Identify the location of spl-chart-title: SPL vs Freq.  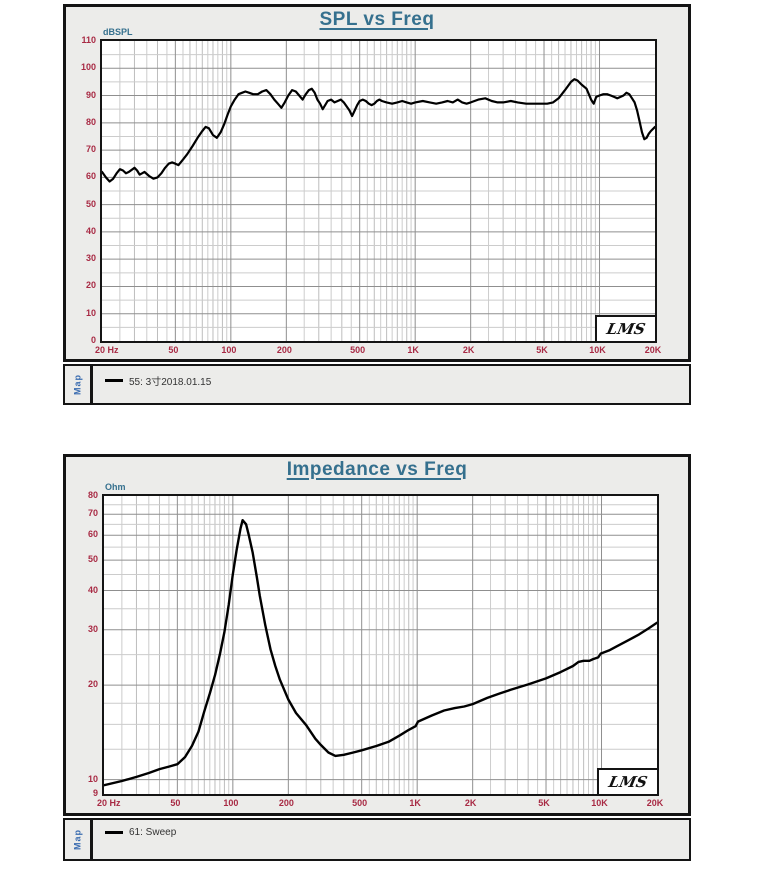
(377, 19).